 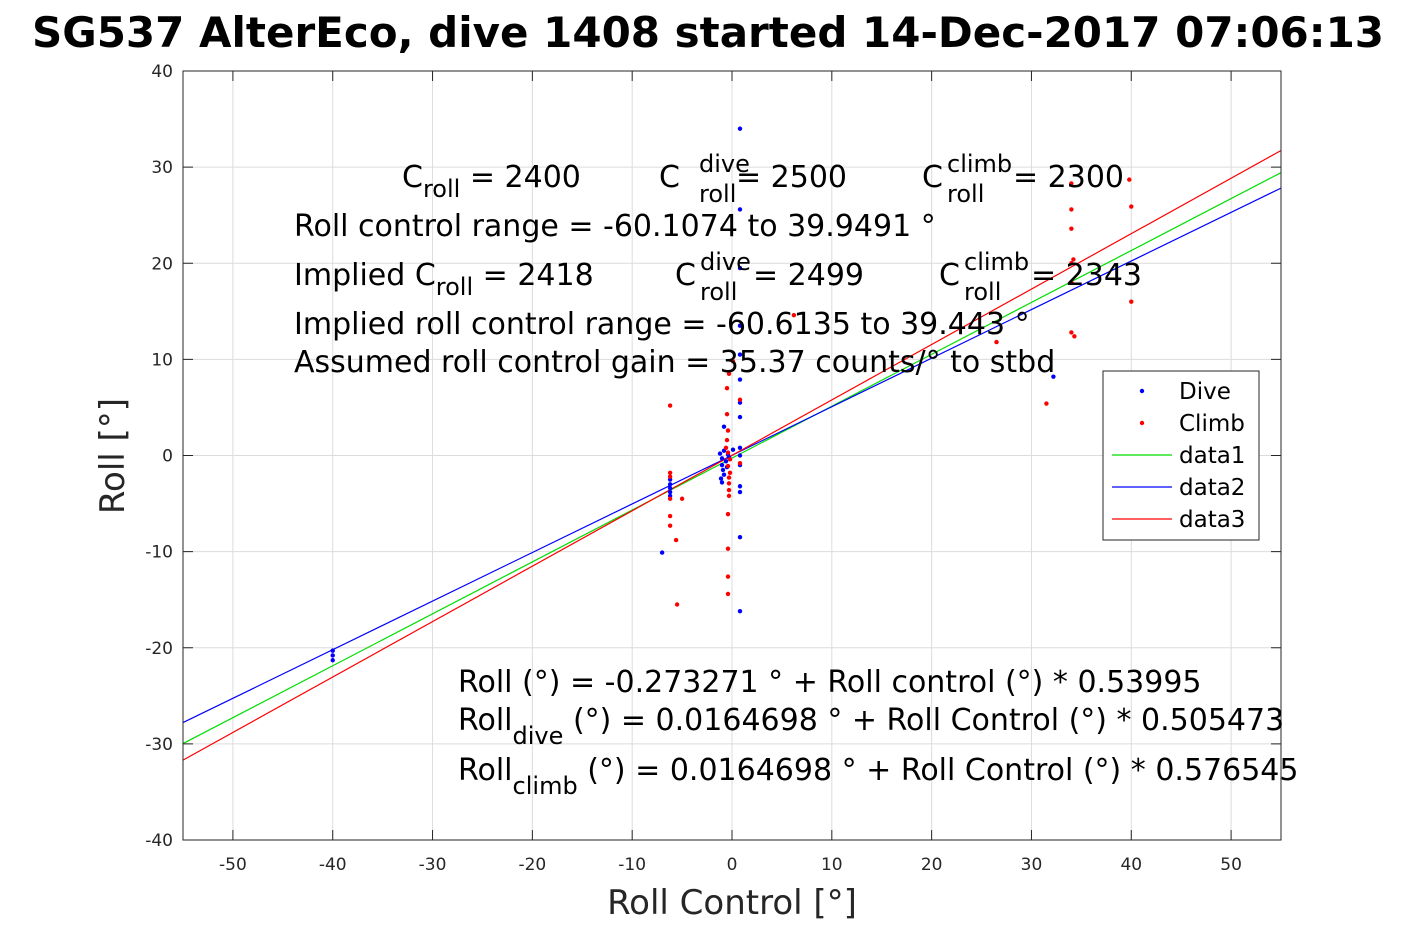 I want to click on x-tick-label: -50, so click(x=233, y=865).